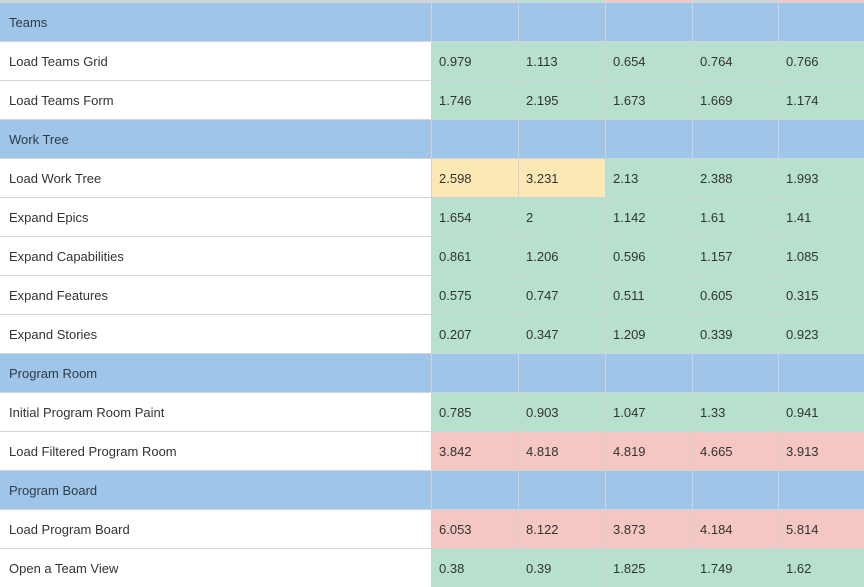 This screenshot has width=864, height=587. Describe the element at coordinates (736, 451) in the screenshot. I see `value-cell: 4.665` at that location.